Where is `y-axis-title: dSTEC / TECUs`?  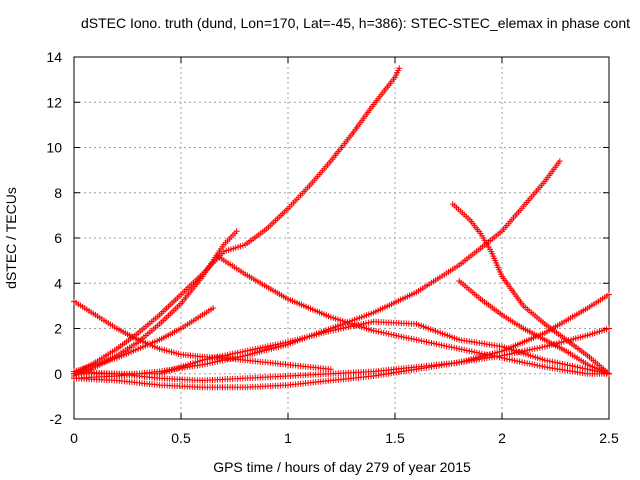 y-axis-title: dSTEC / TECUs is located at coordinates (11, 238).